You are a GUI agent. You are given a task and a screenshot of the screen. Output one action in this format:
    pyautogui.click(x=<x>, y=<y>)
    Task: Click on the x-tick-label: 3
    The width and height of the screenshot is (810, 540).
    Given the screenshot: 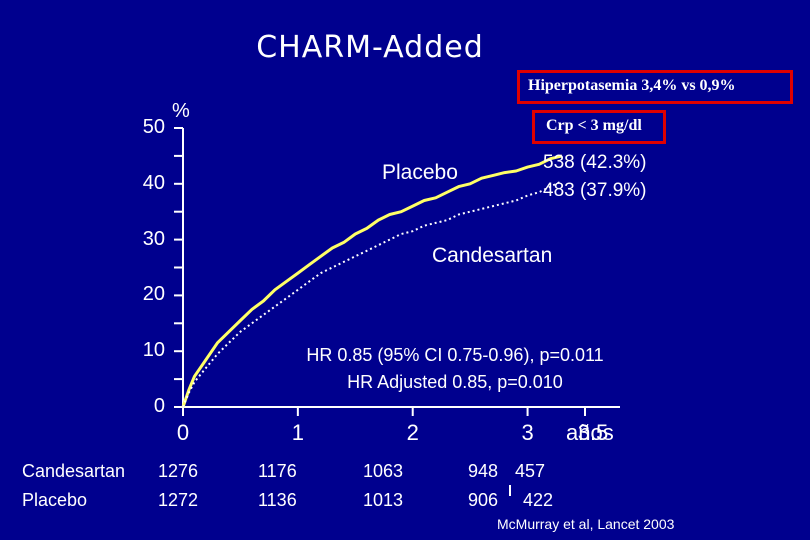 What is the action you would take?
    pyautogui.click(x=527, y=432)
    